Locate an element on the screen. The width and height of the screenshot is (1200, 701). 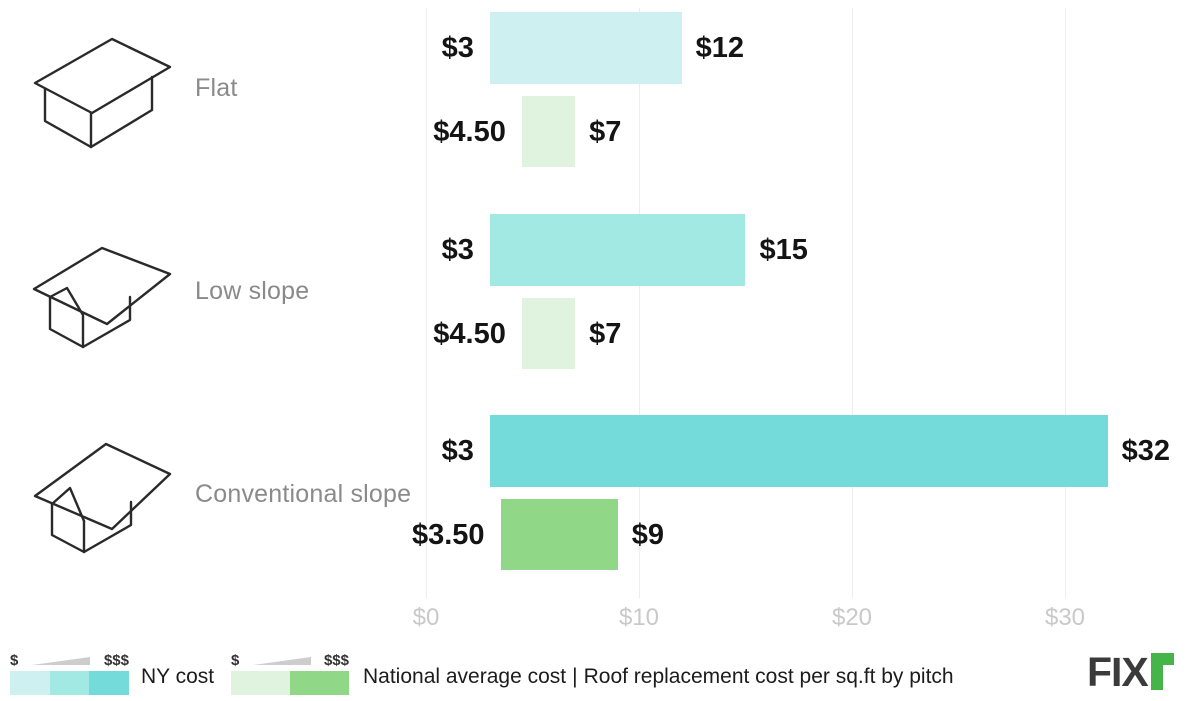
bar-high-value-label: $9 is located at coordinates (647, 534).